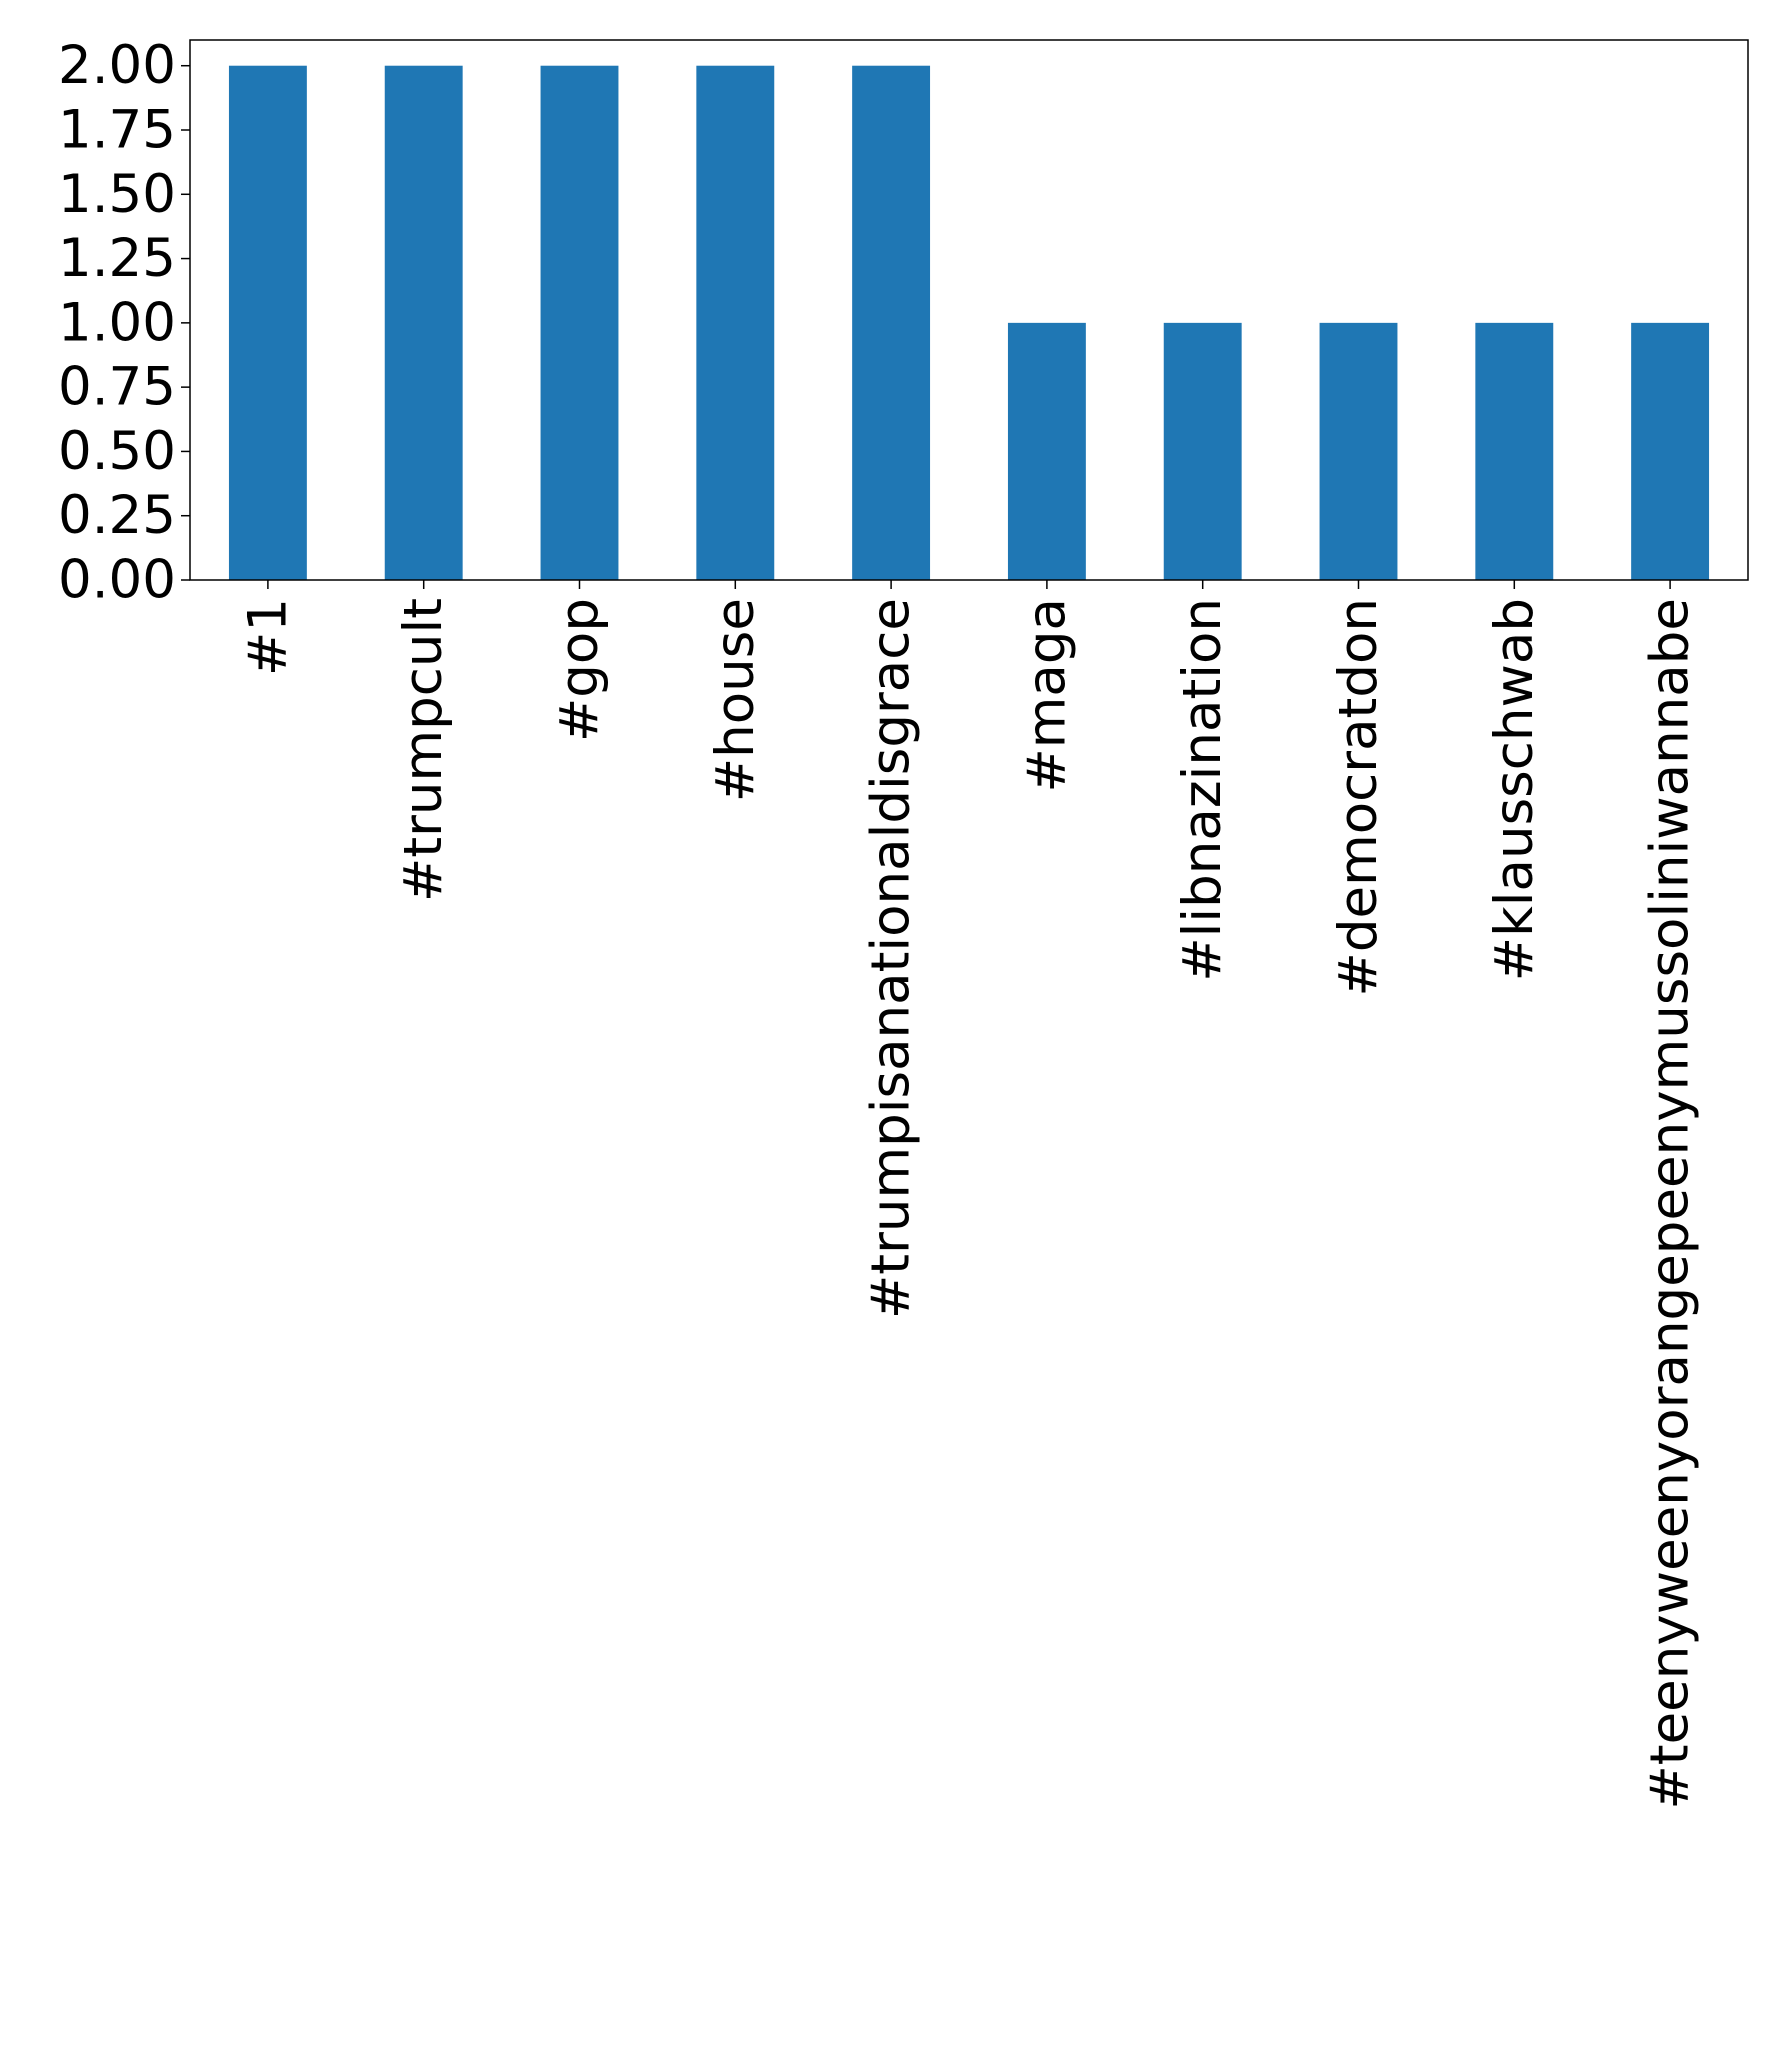  Describe the element at coordinates (423, 750) in the screenshot. I see `x-tick-label: #trumpcult` at that location.